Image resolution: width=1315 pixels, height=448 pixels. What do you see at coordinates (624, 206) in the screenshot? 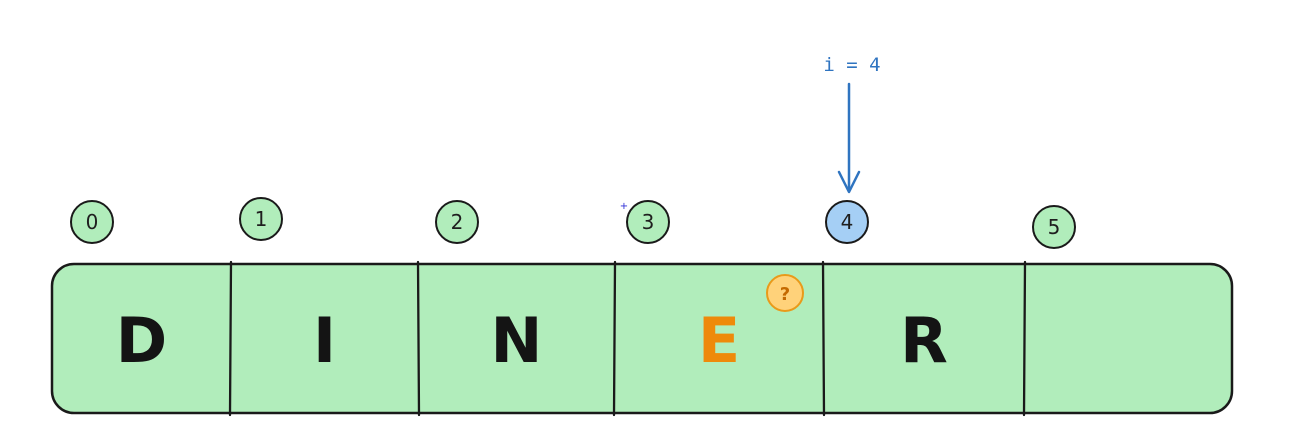
I see `plus-mark-icon: +` at bounding box center [624, 206].